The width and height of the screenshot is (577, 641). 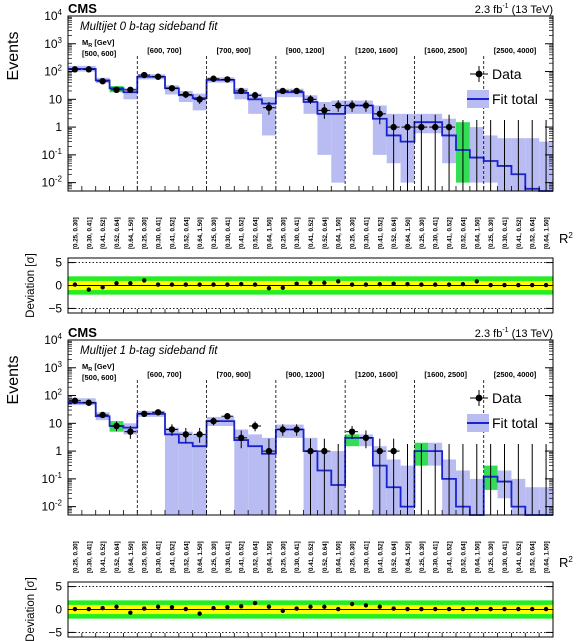 What do you see at coordinates (489, 334) in the screenshot?
I see `lumi-prefix: 2.3 fb` at bounding box center [489, 334].